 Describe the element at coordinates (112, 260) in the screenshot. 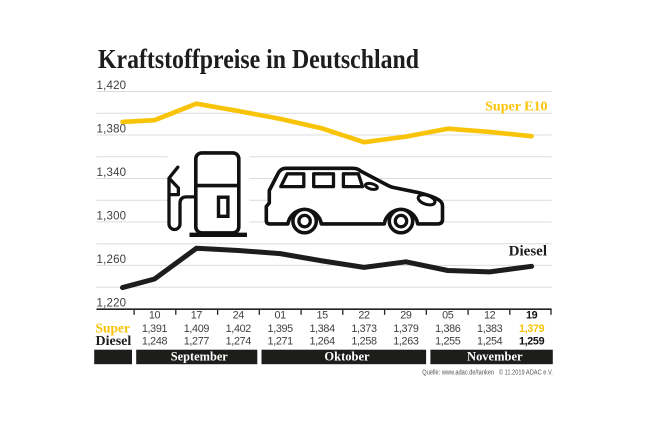

I see `svg-text: 1,260` at that location.